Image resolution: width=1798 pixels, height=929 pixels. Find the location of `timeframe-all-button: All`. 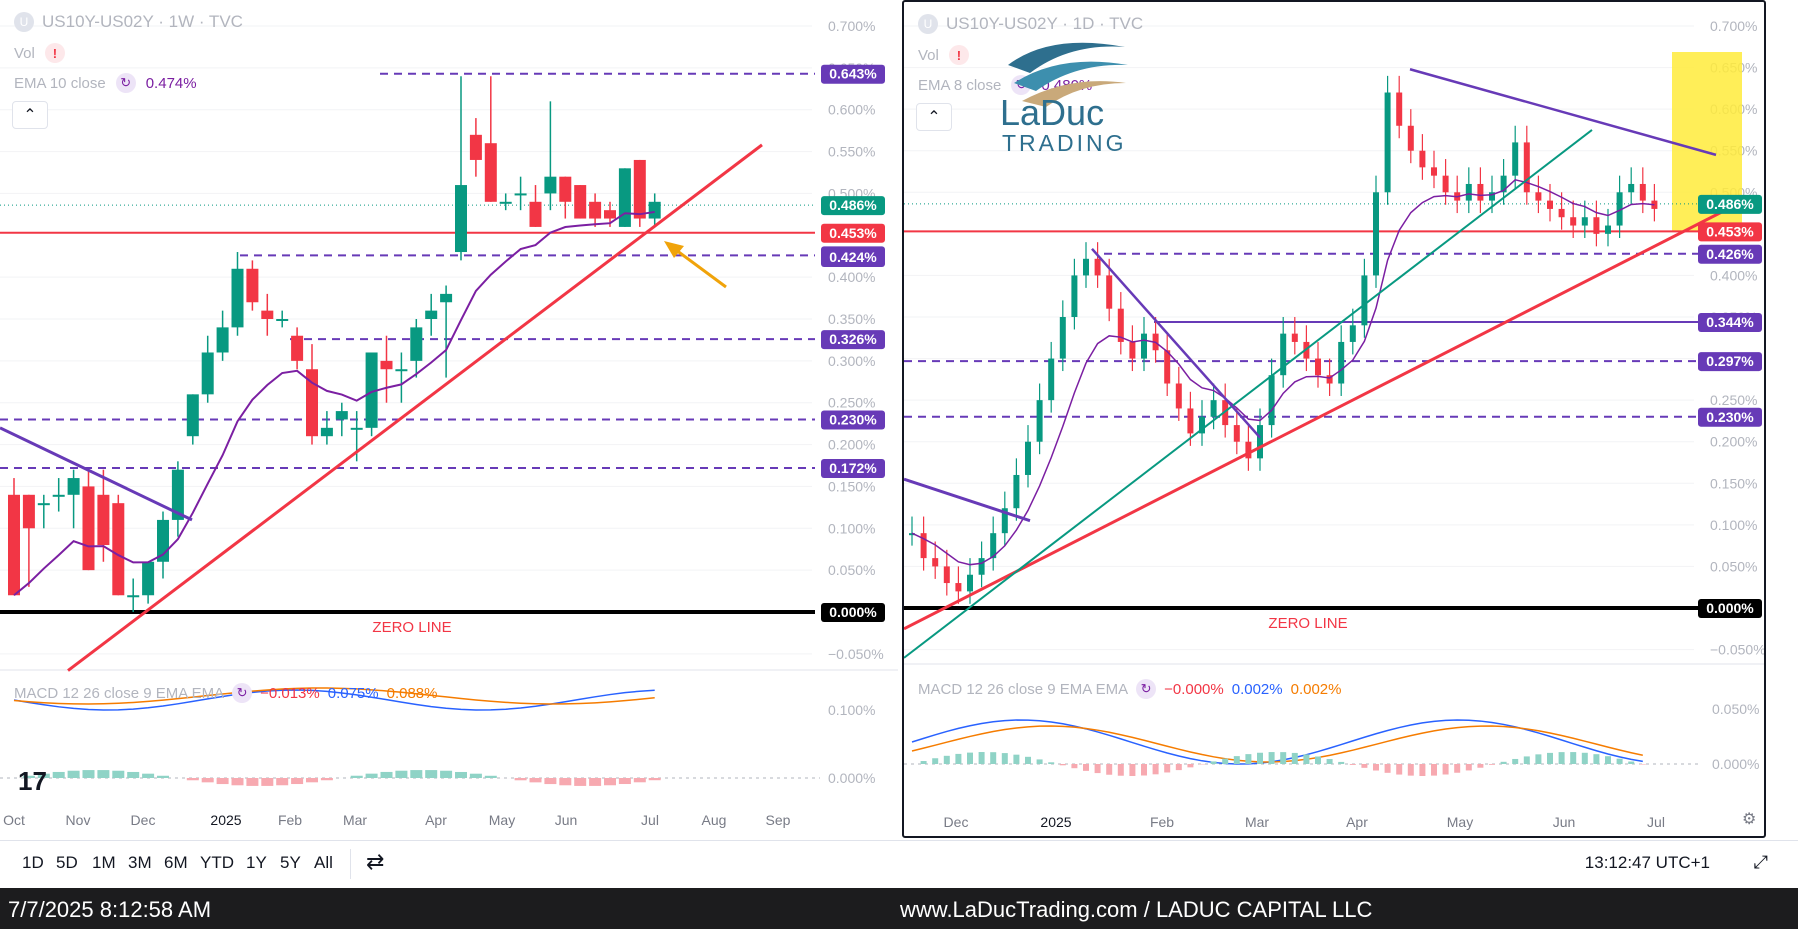

timeframe-all-button: All is located at coordinates (323, 862).